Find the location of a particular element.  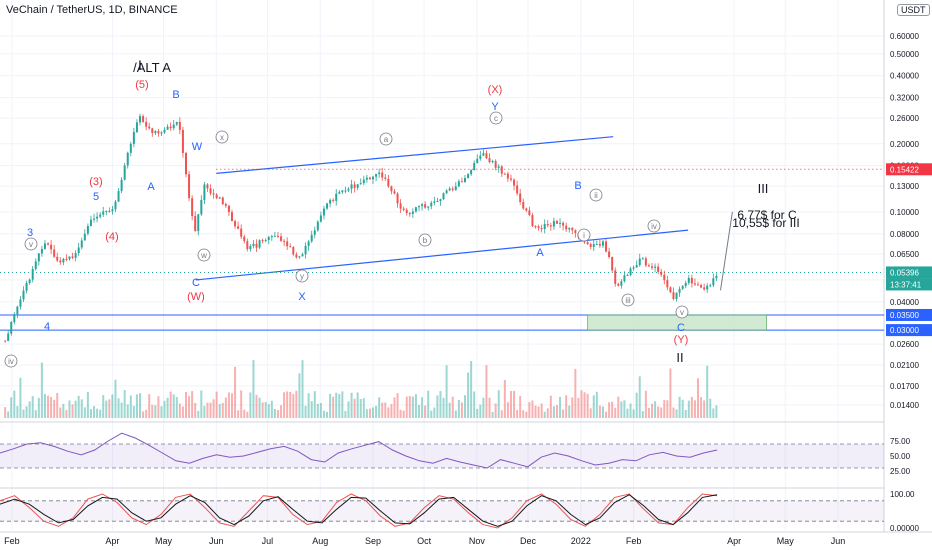

time-tick-label: Jun is located at coordinates (838, 541).